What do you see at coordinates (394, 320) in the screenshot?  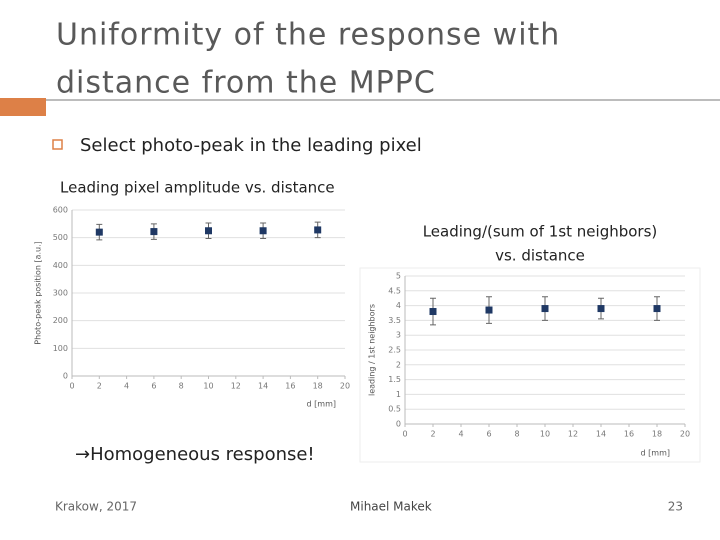 I see `y-tick-label: 3.5` at bounding box center [394, 320].